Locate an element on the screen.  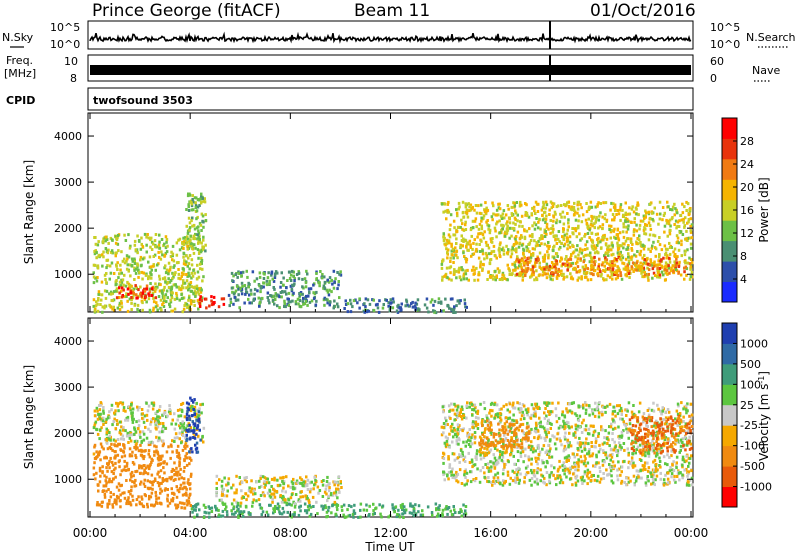
beam-title: Beam 11 is located at coordinates (392, 11).